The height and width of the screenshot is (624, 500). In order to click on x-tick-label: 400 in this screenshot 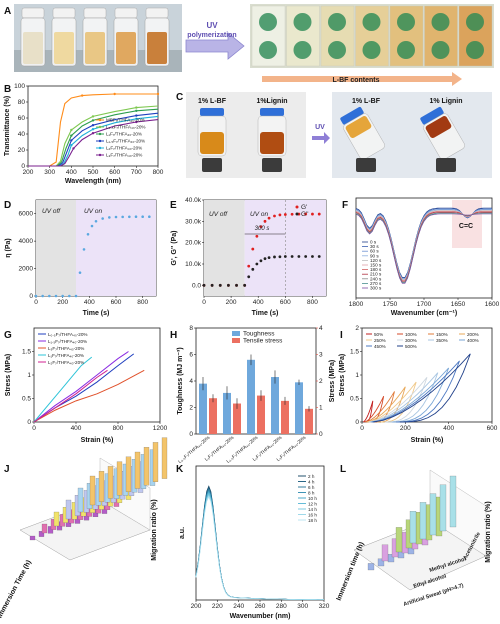, I will do `click(76, 428)`.